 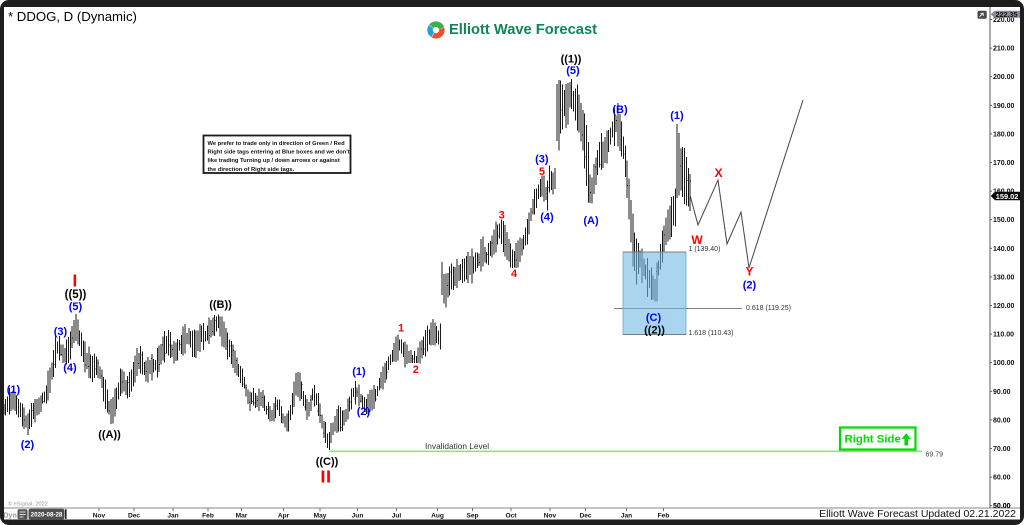 I want to click on svg-text: 159.02, so click(x=1007, y=196).